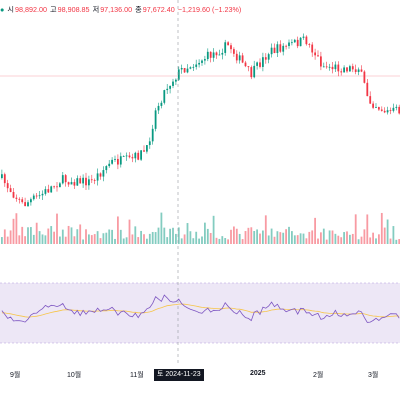 This screenshot has width=400, height=400. What do you see at coordinates (258, 373) in the screenshot?
I see `time-axis-tick: 2025` at bounding box center [258, 373].